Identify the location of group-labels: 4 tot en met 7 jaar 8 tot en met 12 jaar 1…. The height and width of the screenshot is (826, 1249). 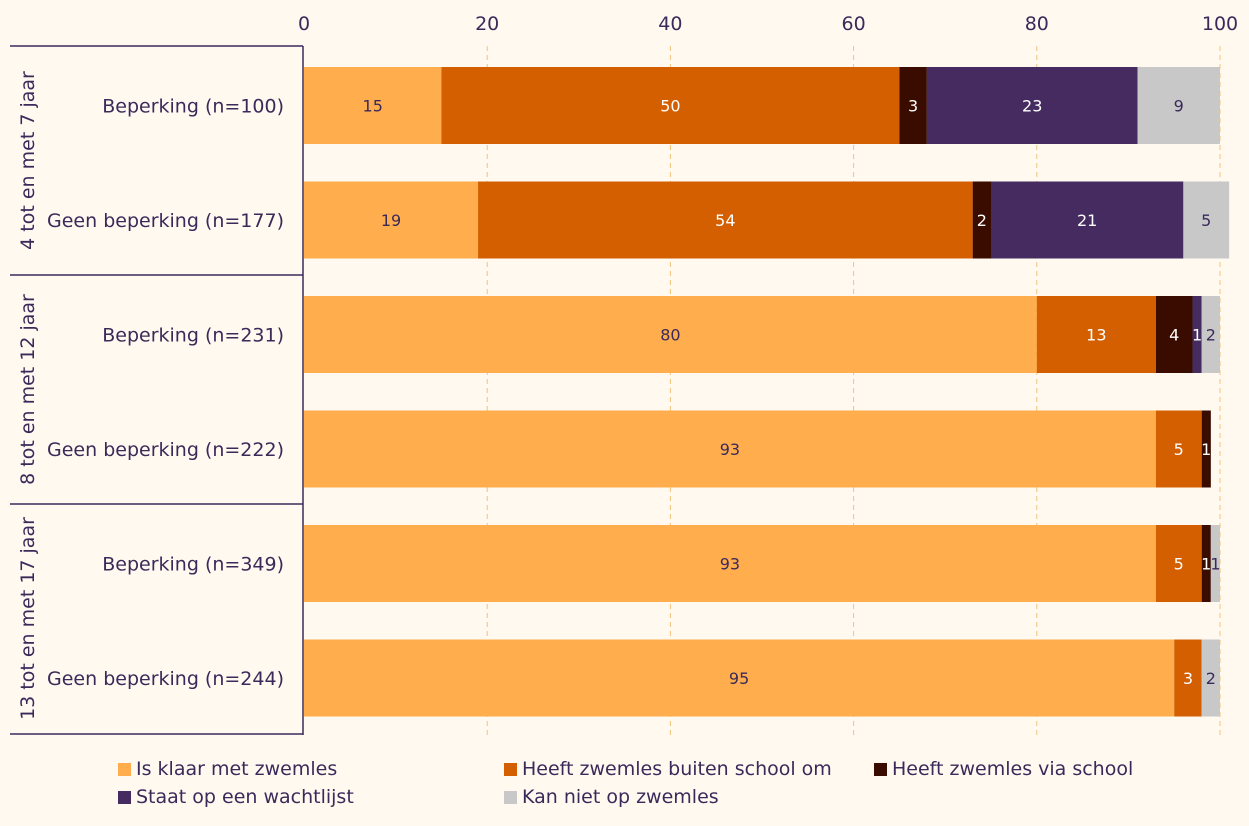
(28, 395).